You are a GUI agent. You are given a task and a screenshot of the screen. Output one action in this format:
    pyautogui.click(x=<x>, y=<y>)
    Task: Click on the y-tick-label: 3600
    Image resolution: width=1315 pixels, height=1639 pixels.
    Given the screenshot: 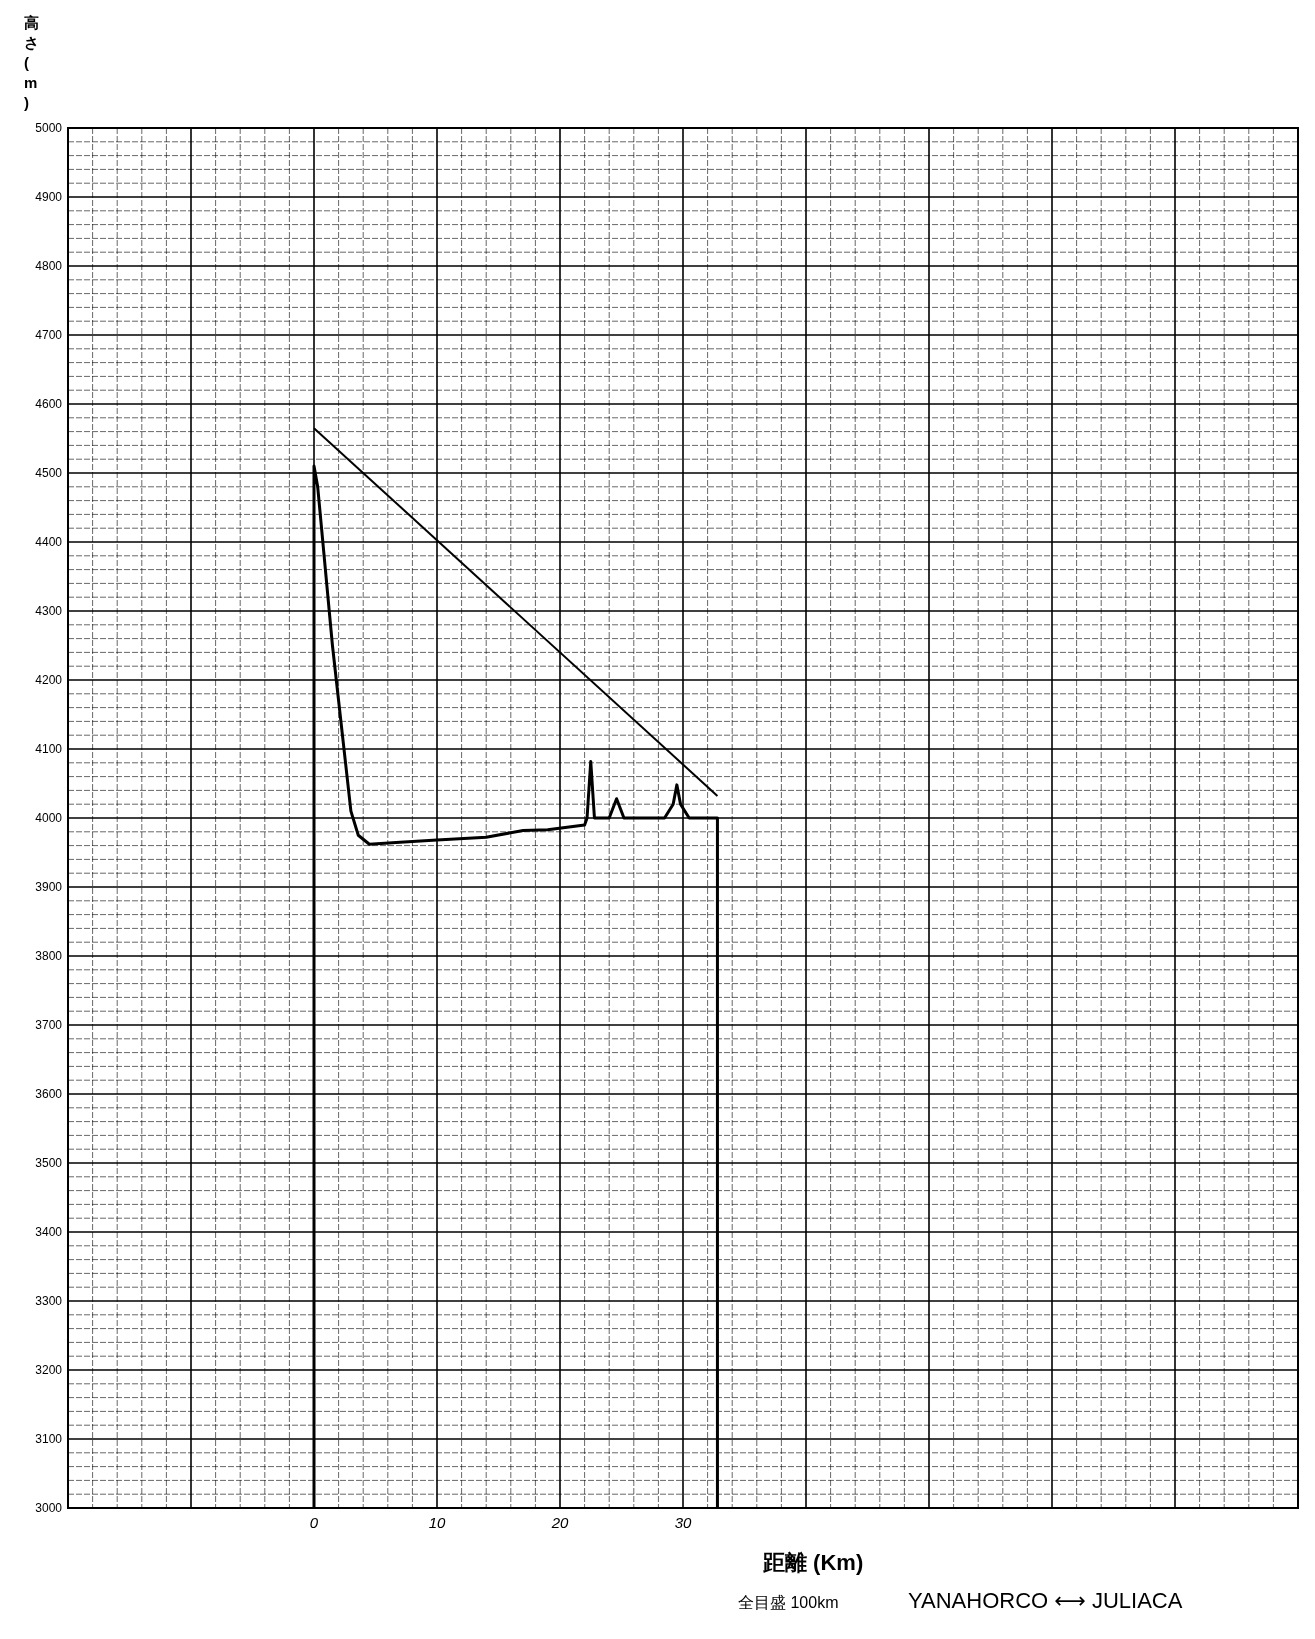 What is the action you would take?
    pyautogui.click(x=49, y=1094)
    